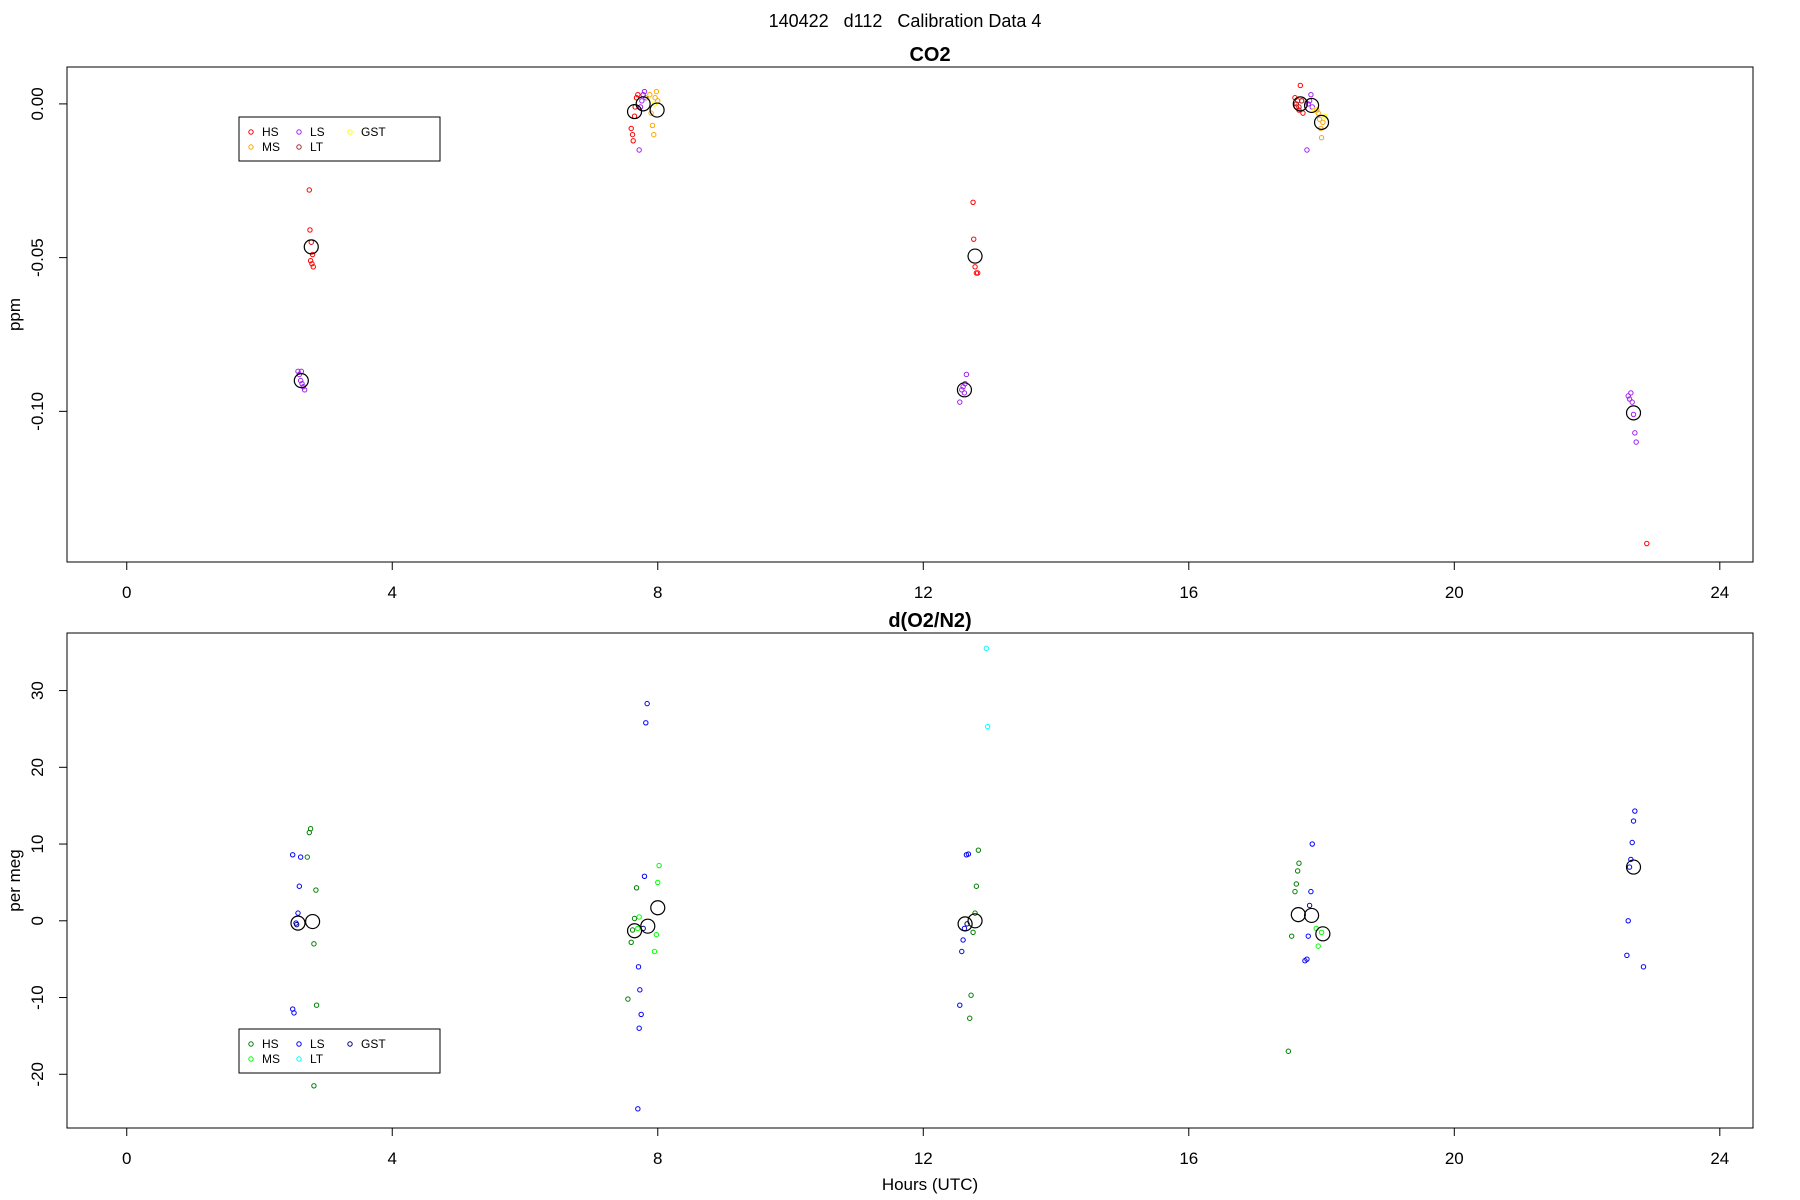 The image size is (1800, 1200). I want to click on legend-entry: LT, so click(317, 1059).